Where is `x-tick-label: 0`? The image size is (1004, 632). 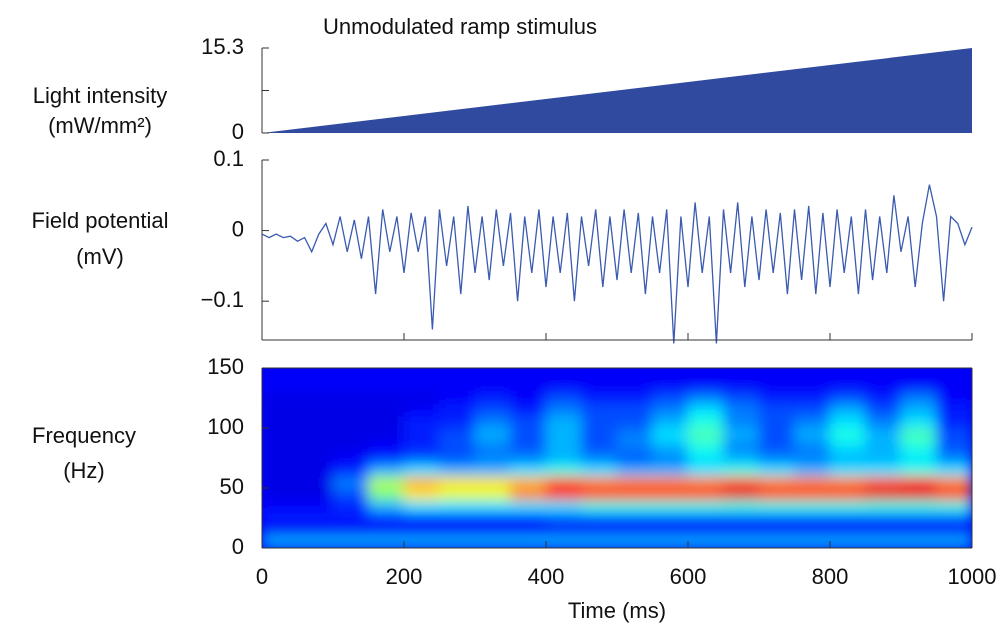 x-tick-label: 0 is located at coordinates (262, 576).